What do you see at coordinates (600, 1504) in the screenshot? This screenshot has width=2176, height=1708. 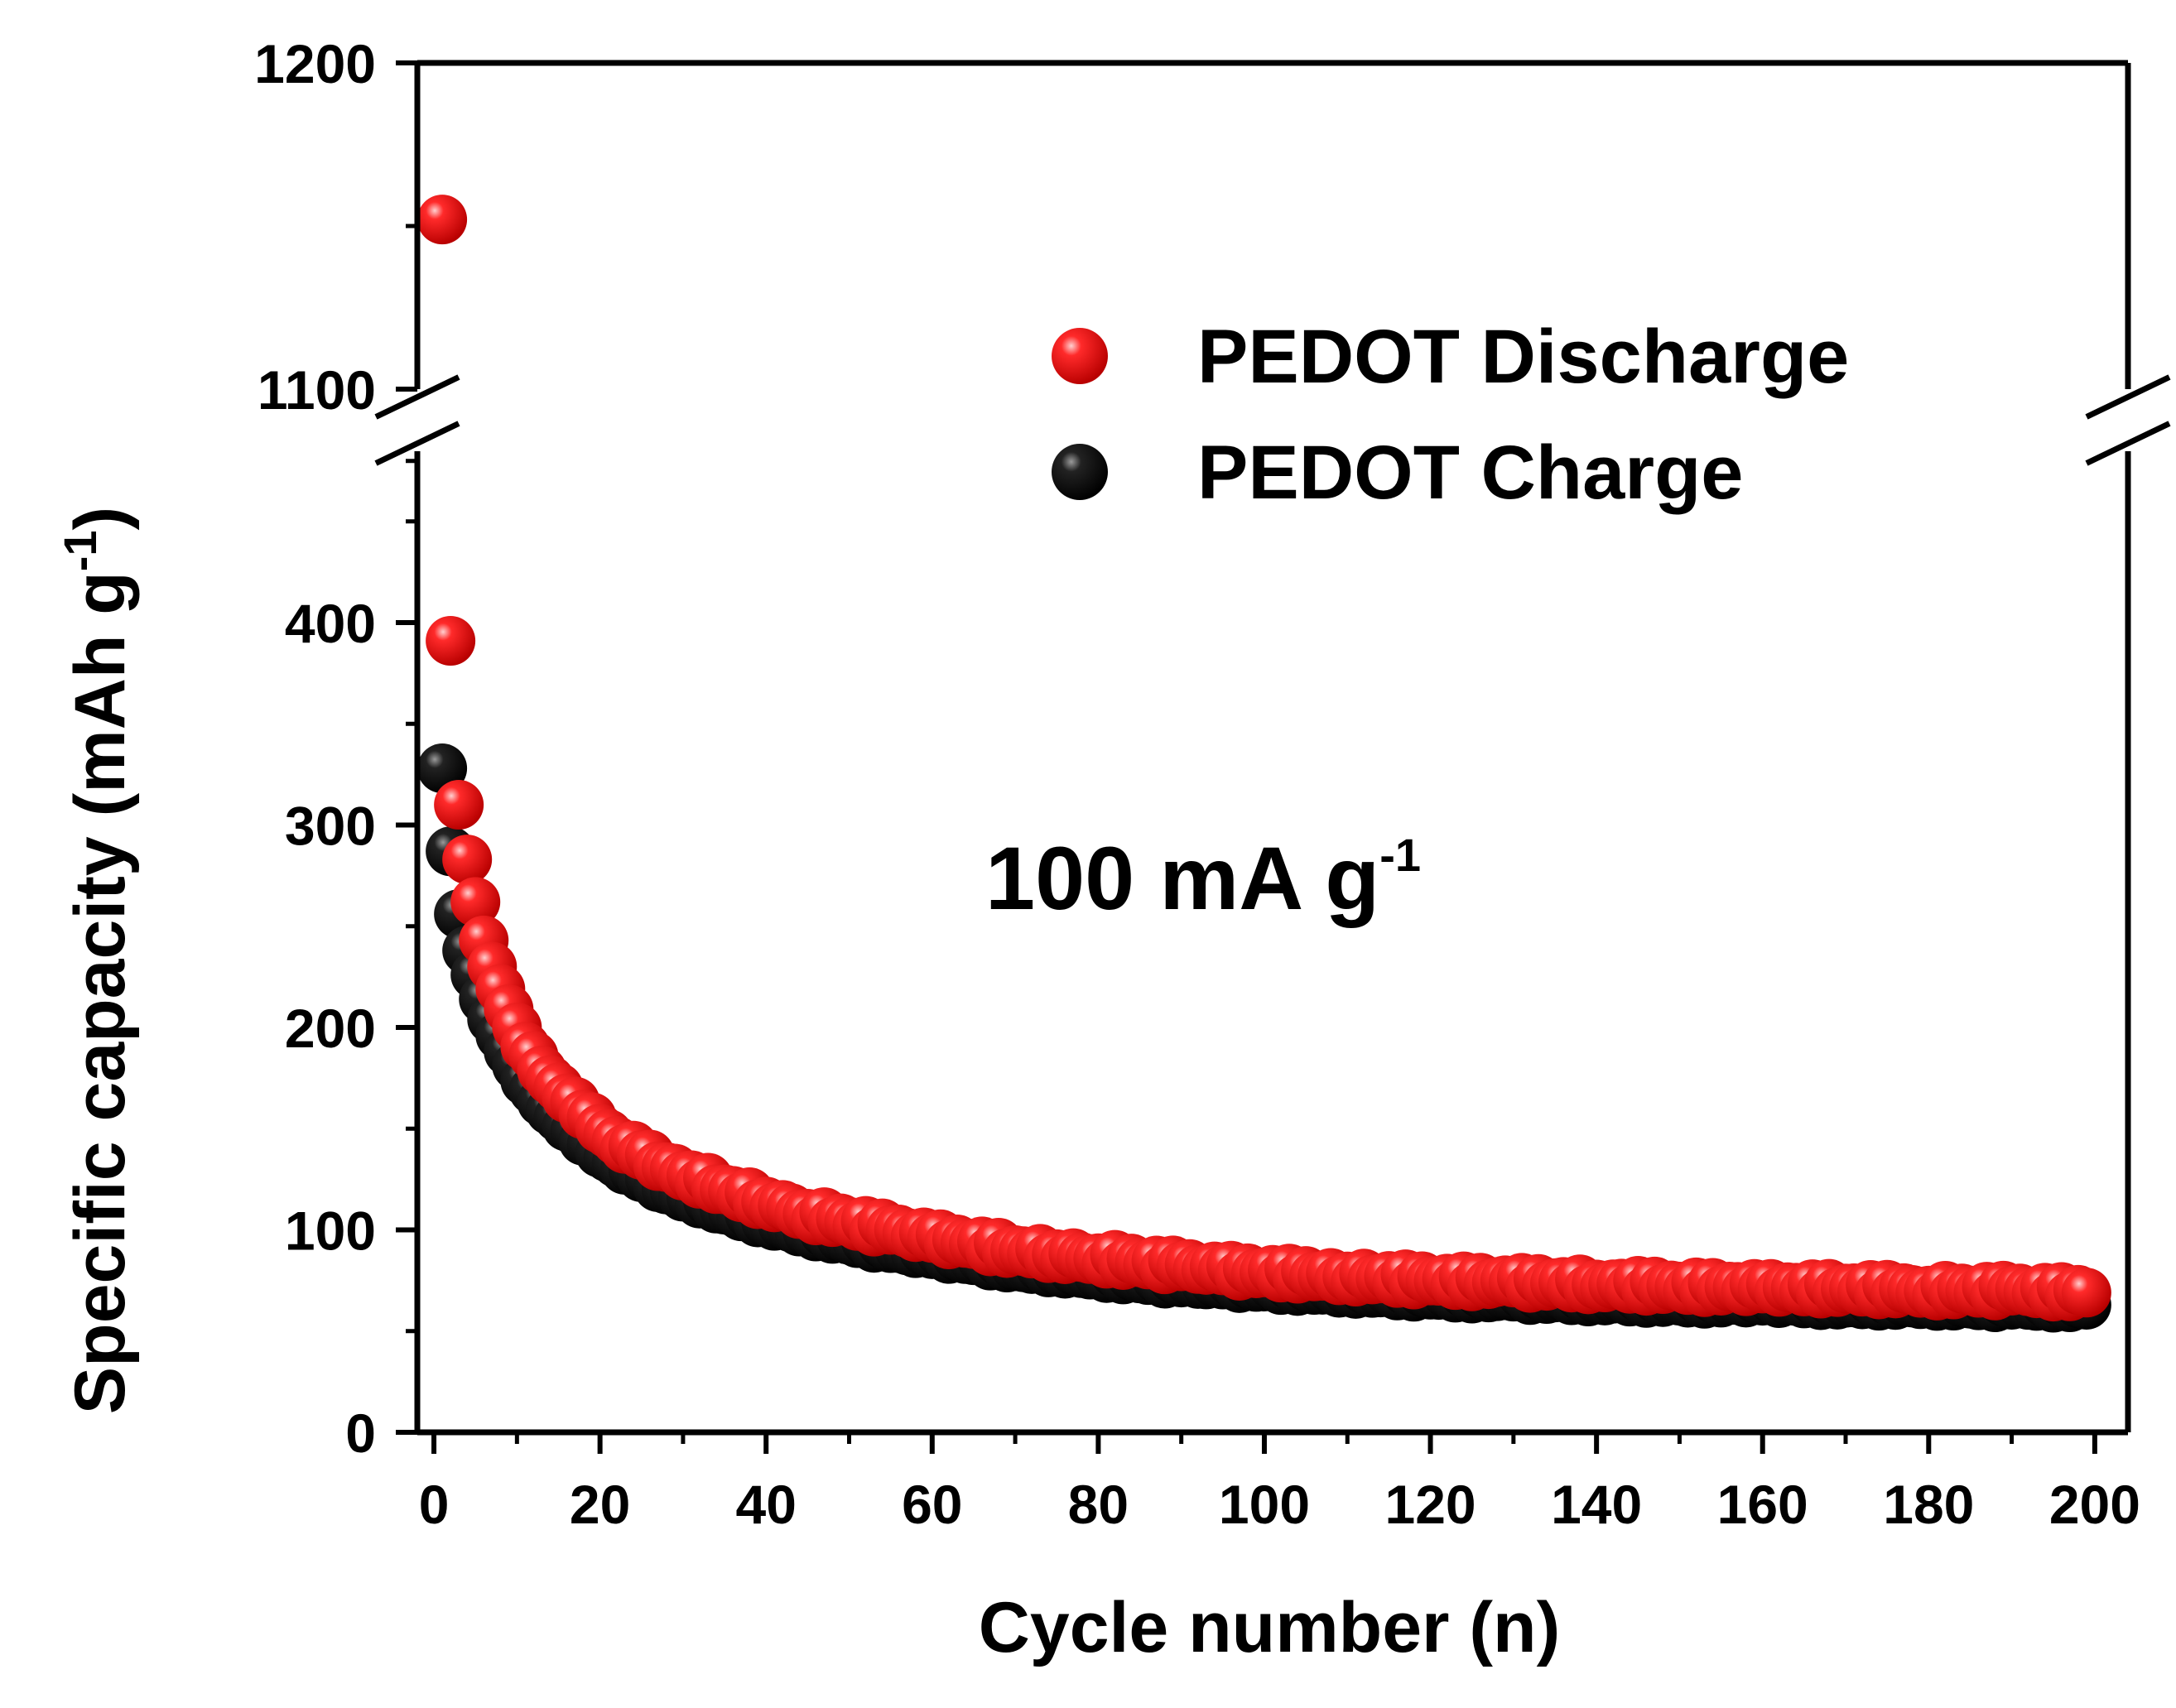 I see `x-tick-label: 20` at bounding box center [600, 1504].